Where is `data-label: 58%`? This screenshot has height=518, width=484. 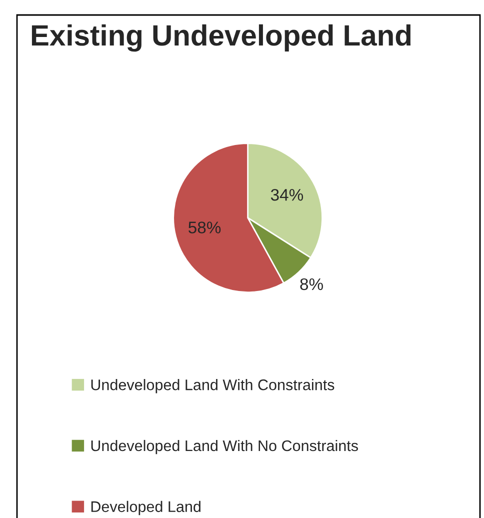 data-label: 58% is located at coordinates (204, 228).